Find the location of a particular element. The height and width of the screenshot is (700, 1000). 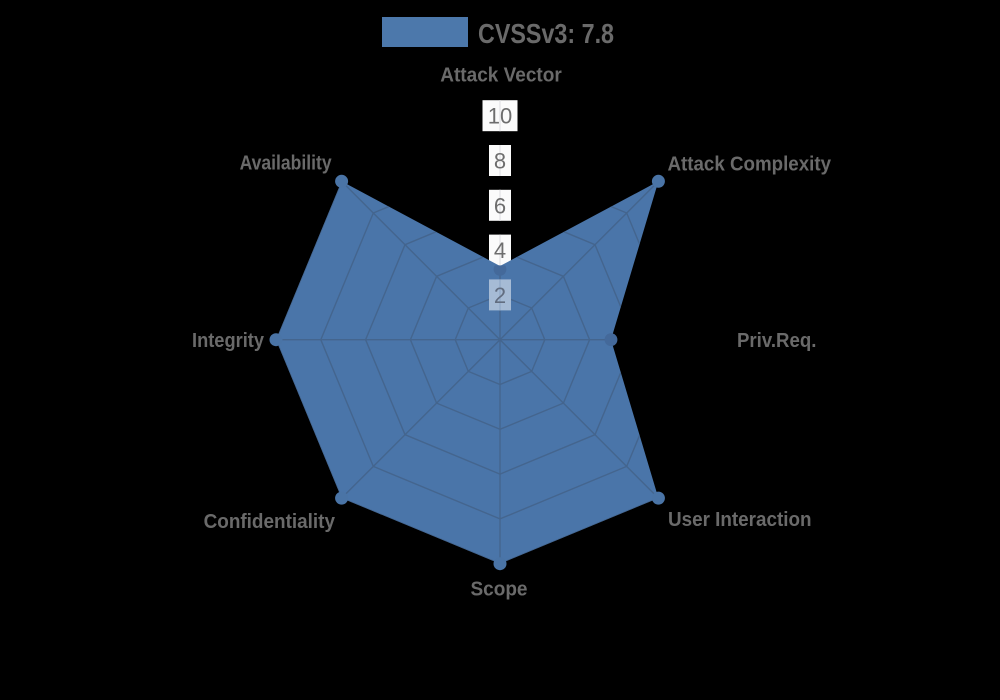

svg-text: Attack Complexity is located at coordinates (750, 165).